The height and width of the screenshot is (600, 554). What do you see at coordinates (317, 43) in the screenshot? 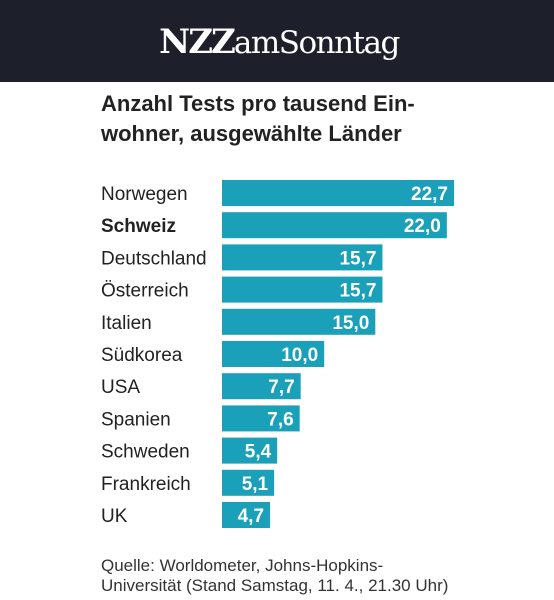
I see `logo-rest-text: amSonntag` at bounding box center [317, 43].